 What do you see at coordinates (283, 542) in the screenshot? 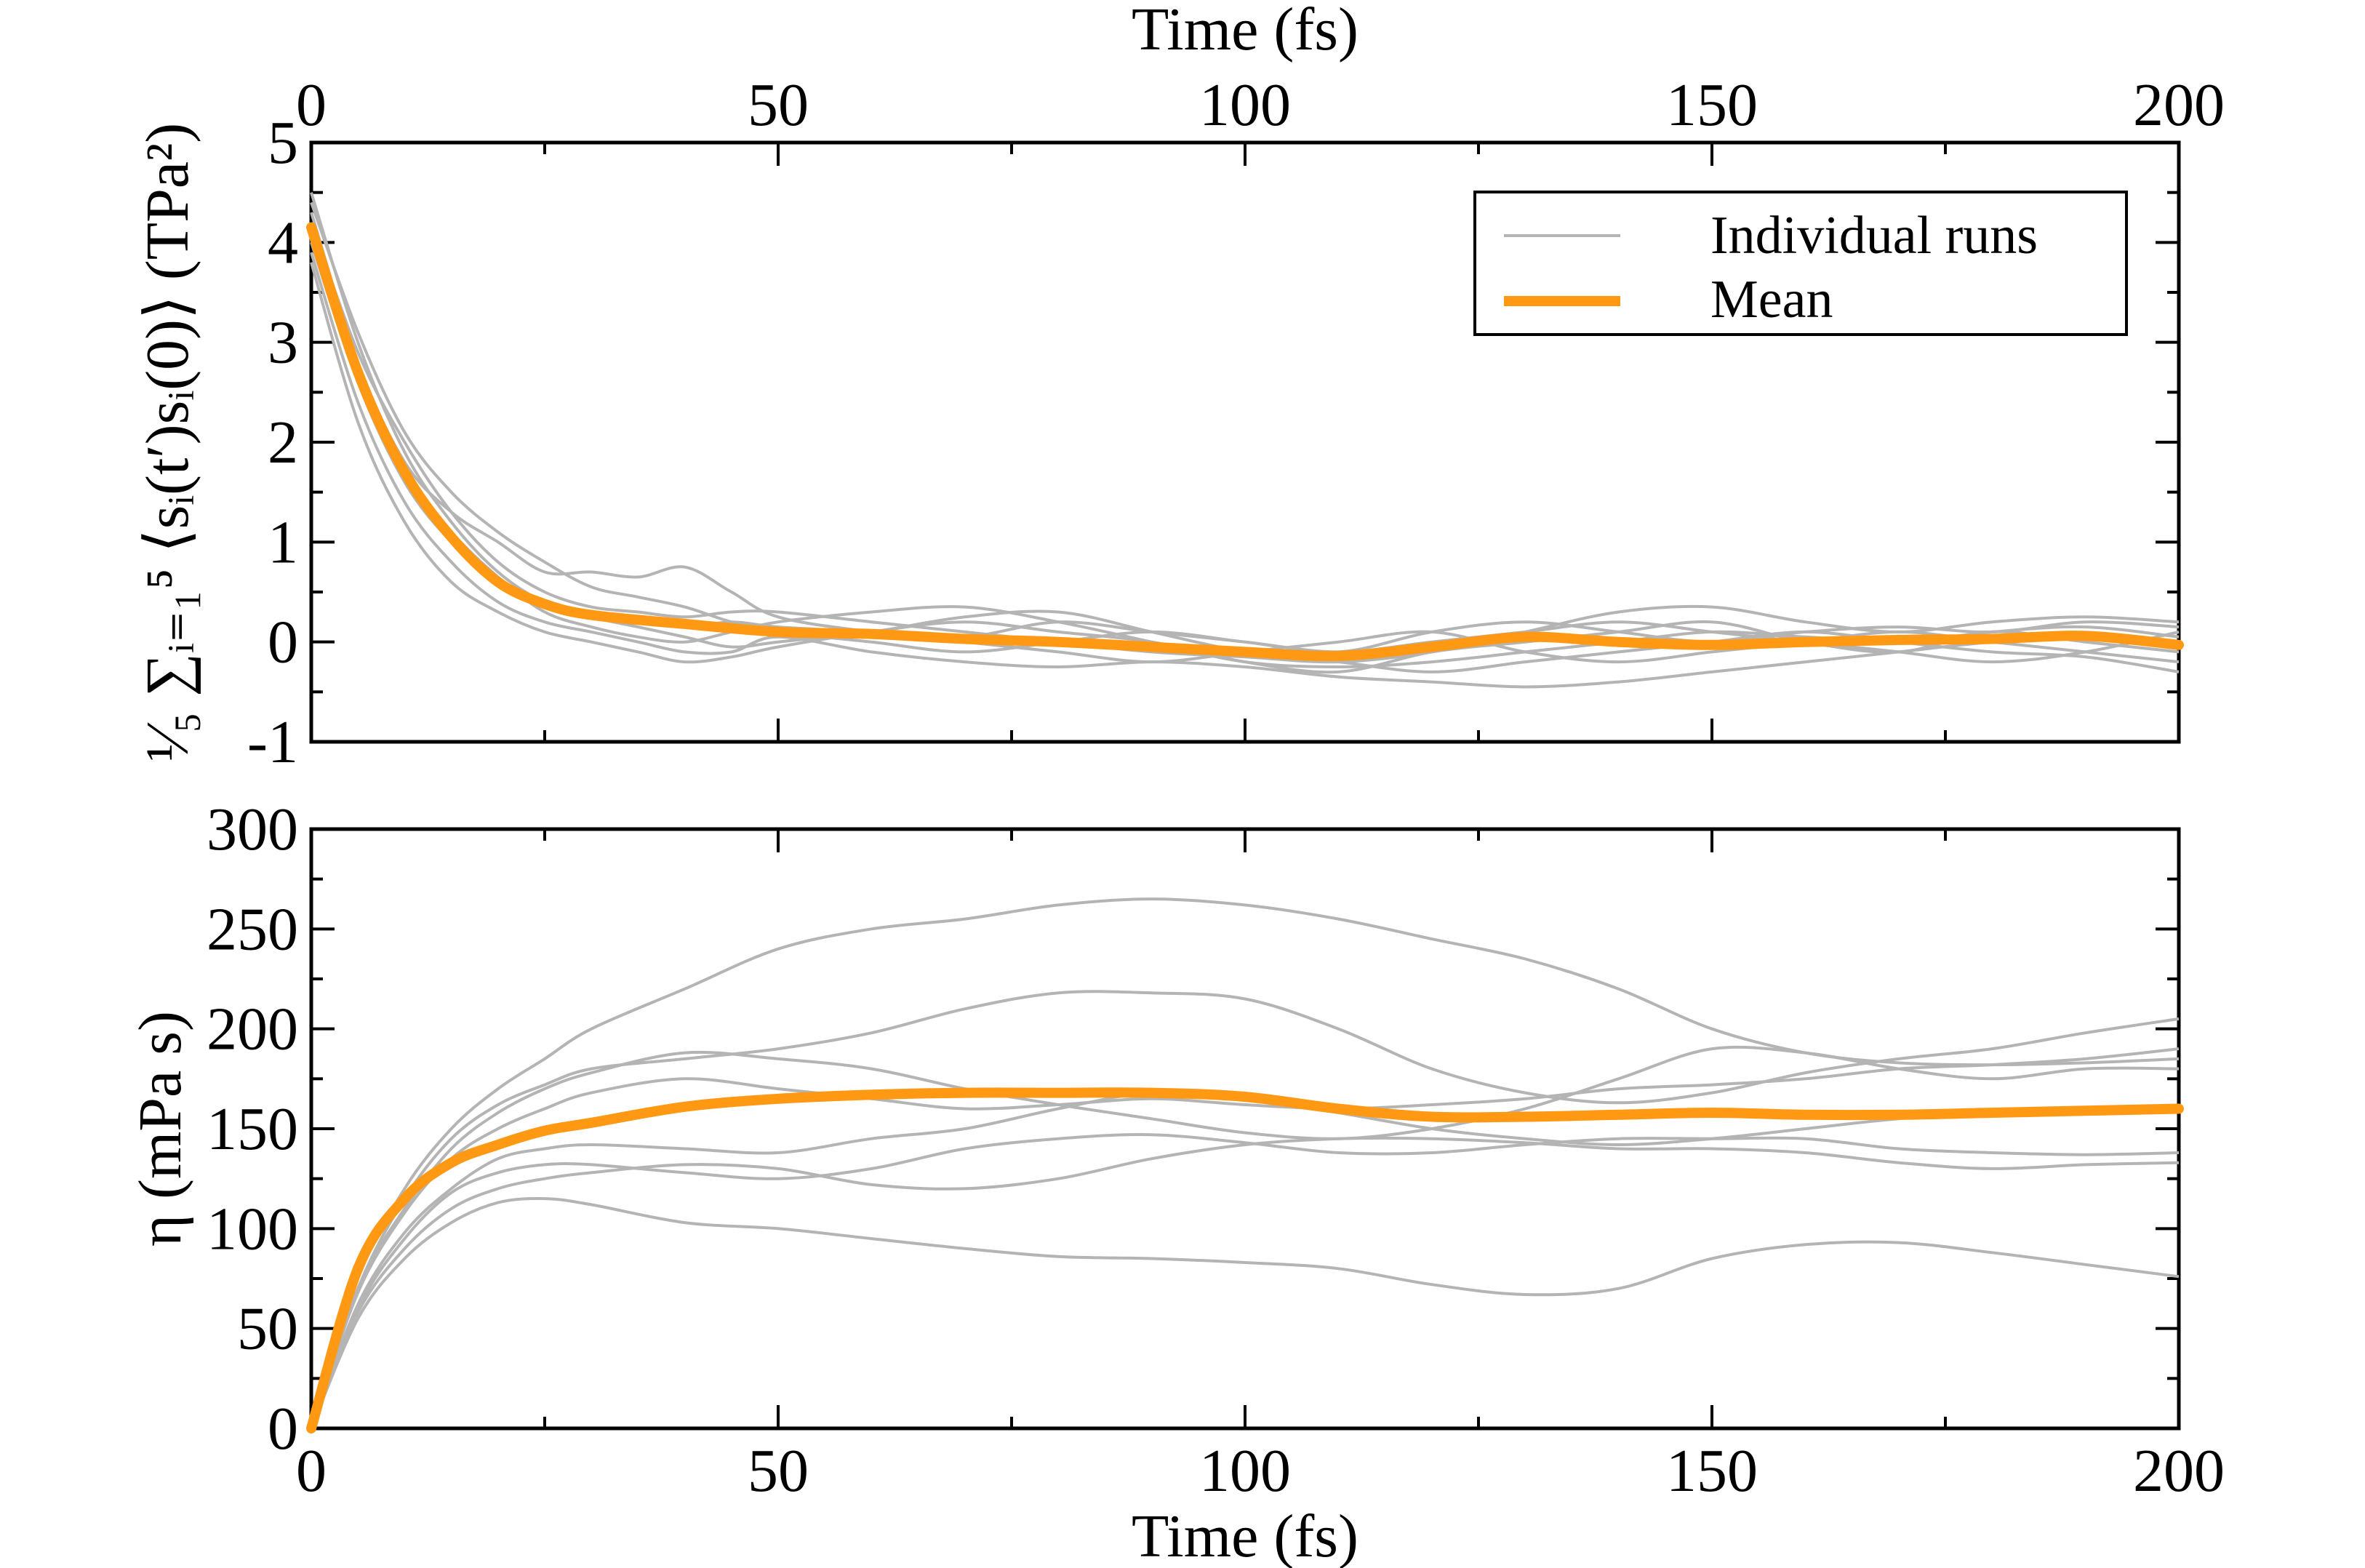
I see `y-tick-label: 1` at bounding box center [283, 542].